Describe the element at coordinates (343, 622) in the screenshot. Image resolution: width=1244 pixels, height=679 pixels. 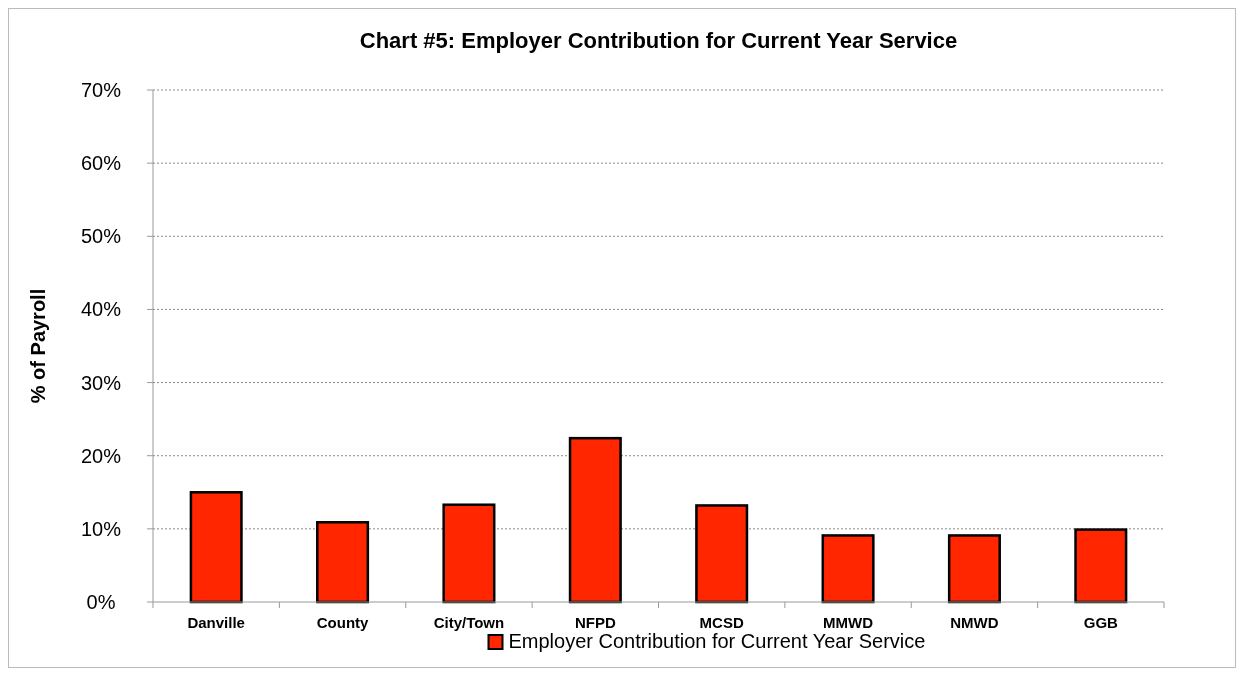
I see `x-tick-label: County` at that location.